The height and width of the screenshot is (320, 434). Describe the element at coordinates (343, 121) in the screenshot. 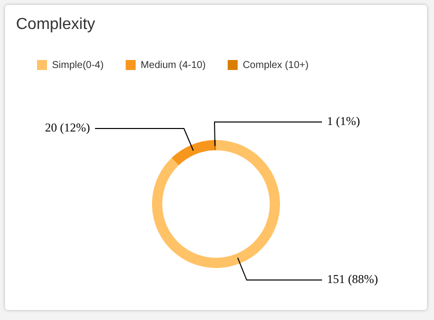

I see `data-label: 1 (1%)` at that location.